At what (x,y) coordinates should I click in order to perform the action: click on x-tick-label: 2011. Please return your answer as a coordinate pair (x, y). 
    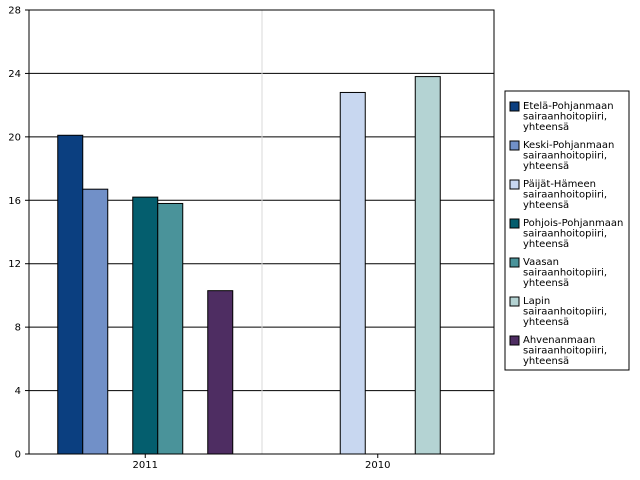
    Looking at the image, I should click on (145, 465).